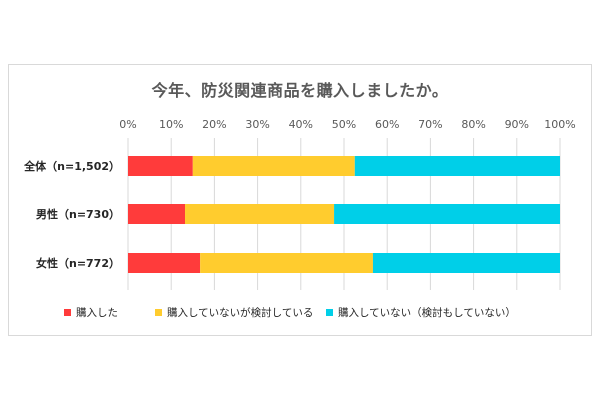  I want to click on legend-label: 購入した, so click(97, 312).